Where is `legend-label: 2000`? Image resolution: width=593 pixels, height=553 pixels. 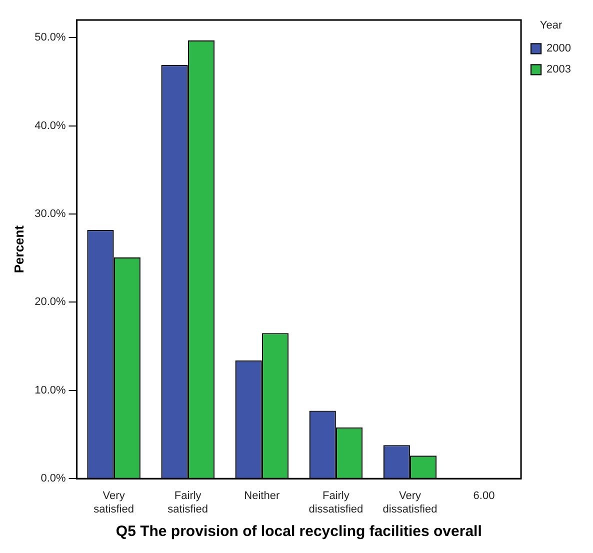
legend-label: 2000 is located at coordinates (559, 48).